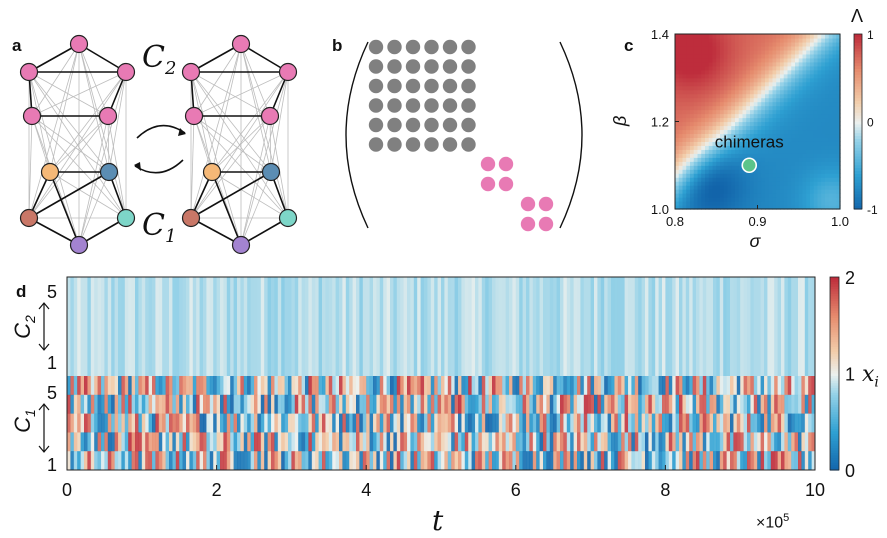  Describe the element at coordinates (67, 490) in the screenshot. I see `x-tick-label: 0` at that location.